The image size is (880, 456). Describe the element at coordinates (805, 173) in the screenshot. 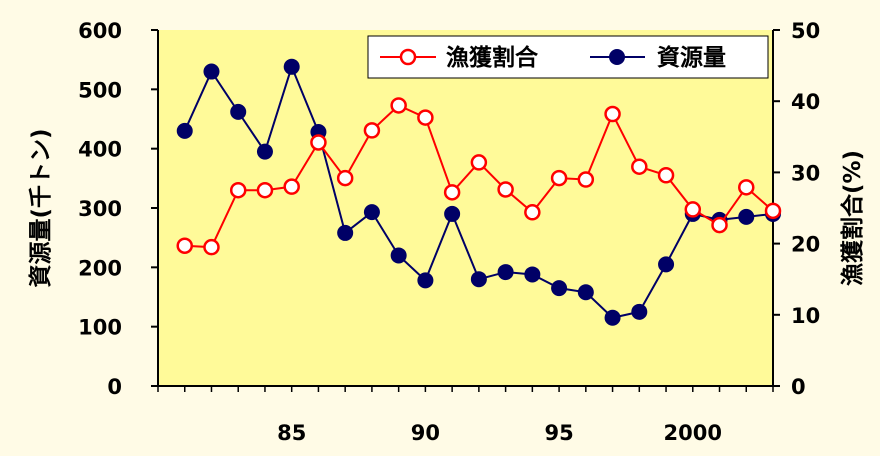

I see `y-right-tick-label: 30` at that location.